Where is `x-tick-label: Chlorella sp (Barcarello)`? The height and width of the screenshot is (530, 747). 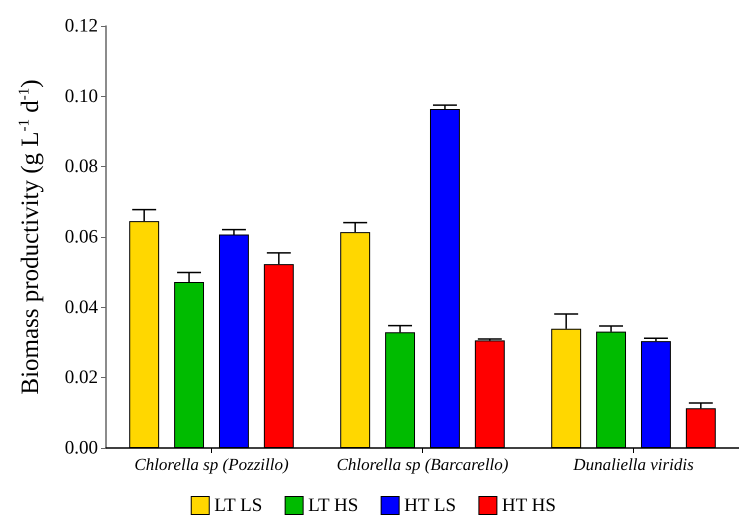
x-tick-label: Chlorella sp (Barcarello) is located at coordinates (422, 464).